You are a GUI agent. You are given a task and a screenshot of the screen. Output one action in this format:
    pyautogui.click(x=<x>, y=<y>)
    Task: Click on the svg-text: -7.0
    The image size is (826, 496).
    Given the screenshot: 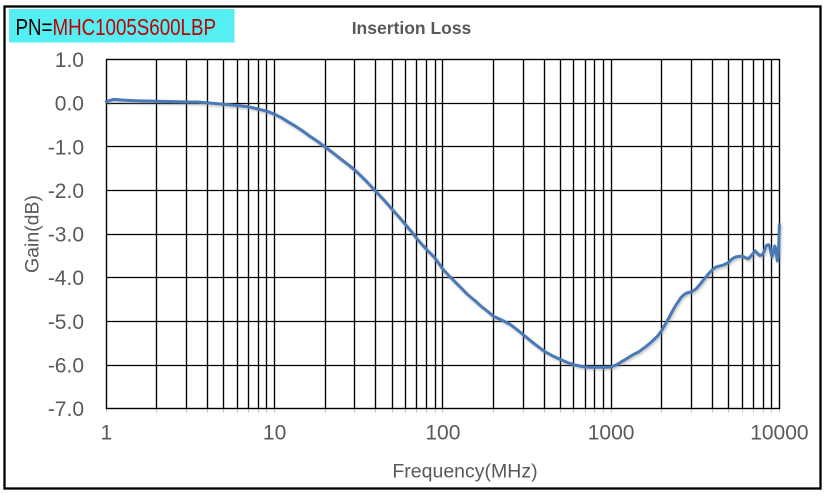 What is the action you would take?
    pyautogui.click(x=66, y=409)
    